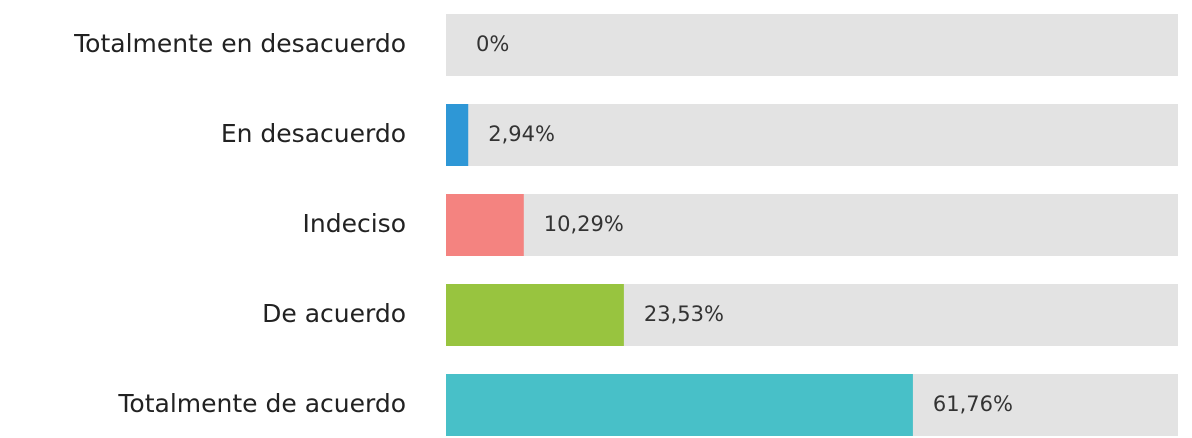 This screenshot has height=438, width=1192. I want to click on value-label: 23,53%, so click(684, 314).